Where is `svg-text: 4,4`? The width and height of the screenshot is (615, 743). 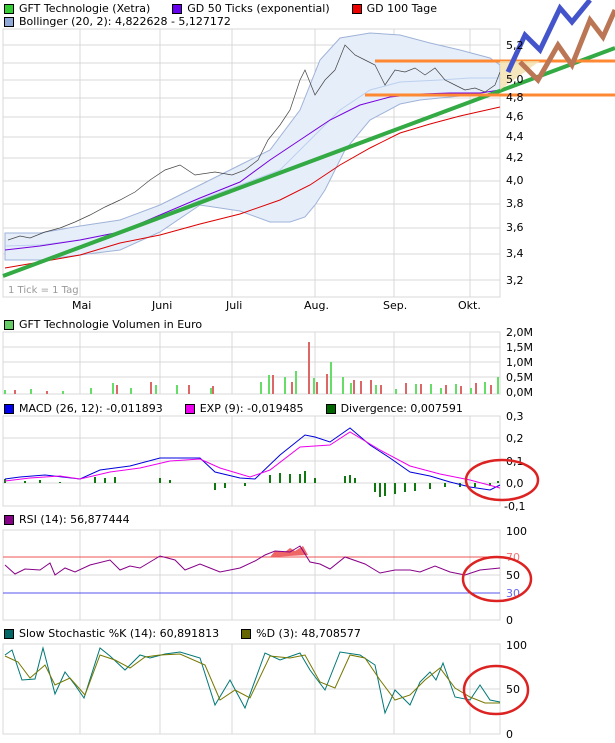
svg-text: 4,4 is located at coordinates (515, 136).